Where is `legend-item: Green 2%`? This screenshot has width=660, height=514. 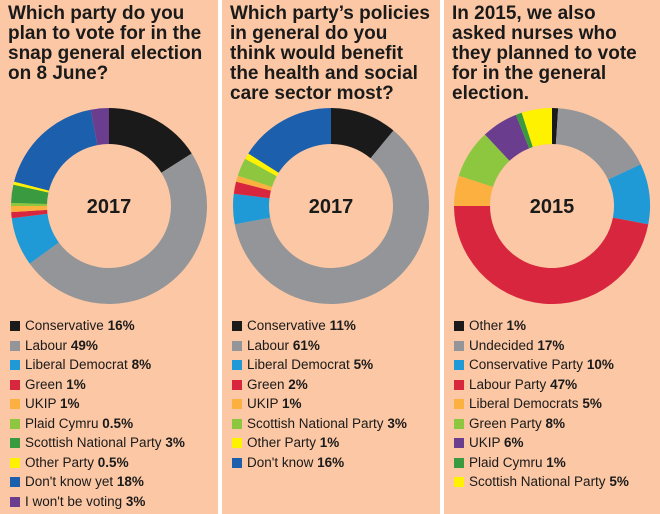
legend-item: Green 2% is located at coordinates (319, 385).